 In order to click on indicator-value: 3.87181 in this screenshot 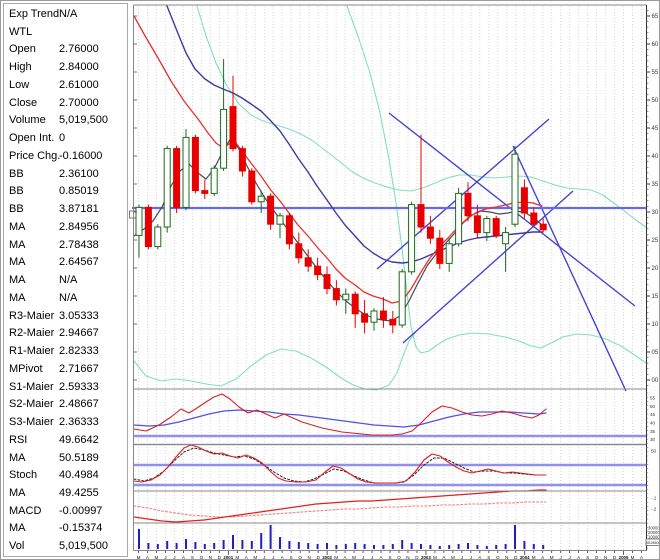, I will do `click(79, 209)`.